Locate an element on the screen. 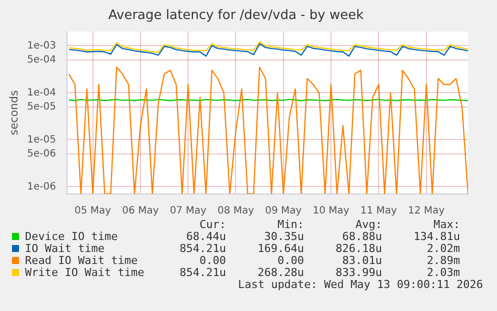 The height and width of the screenshot is (311, 497). text: Min: is located at coordinates (290, 224).